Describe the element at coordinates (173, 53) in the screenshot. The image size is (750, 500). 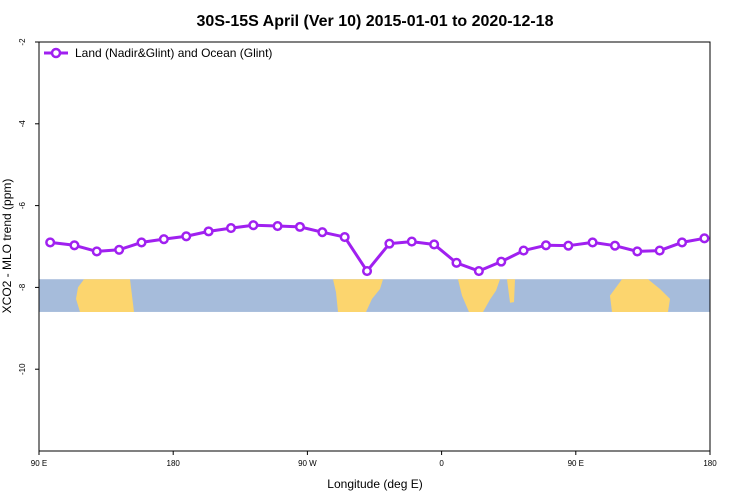
I see `legend-label: Land (Nadir&Glint) and Ocean (Glint)` at that location.